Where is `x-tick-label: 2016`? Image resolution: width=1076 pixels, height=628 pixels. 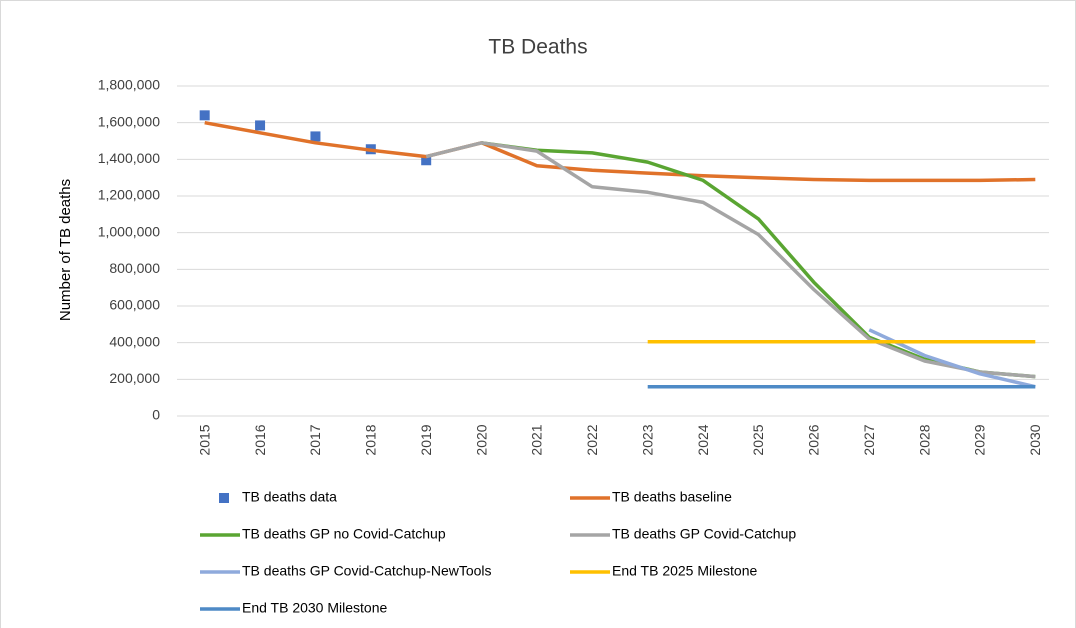
x-tick-label: 2016 is located at coordinates (260, 439).